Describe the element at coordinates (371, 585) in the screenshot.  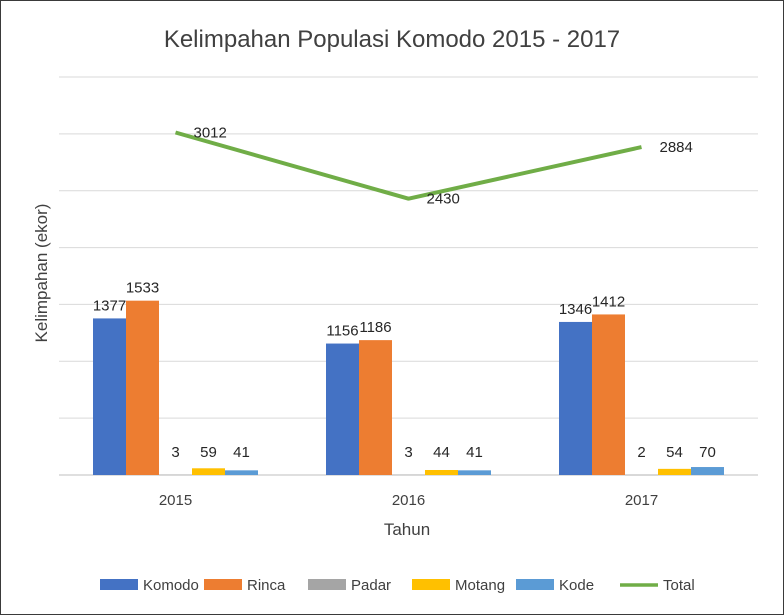
I see `legend-label-padar: Padar` at that location.